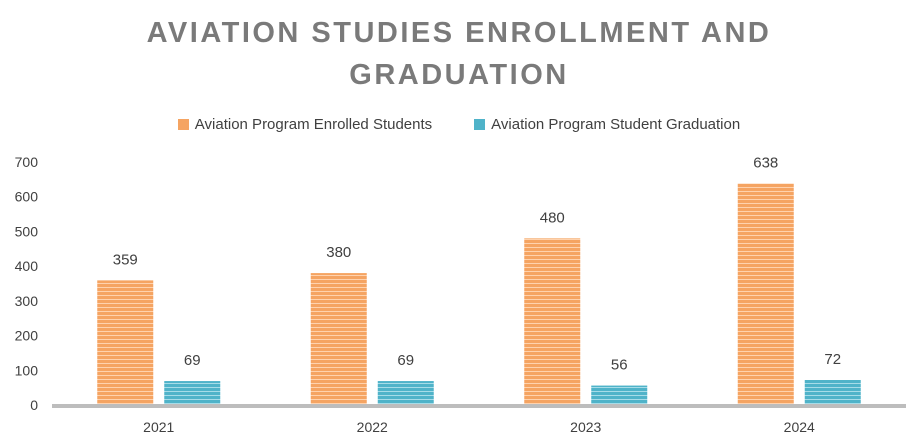 The width and height of the screenshot is (918, 442). What do you see at coordinates (765, 163) in the screenshot?
I see `data-label: 638` at bounding box center [765, 163].